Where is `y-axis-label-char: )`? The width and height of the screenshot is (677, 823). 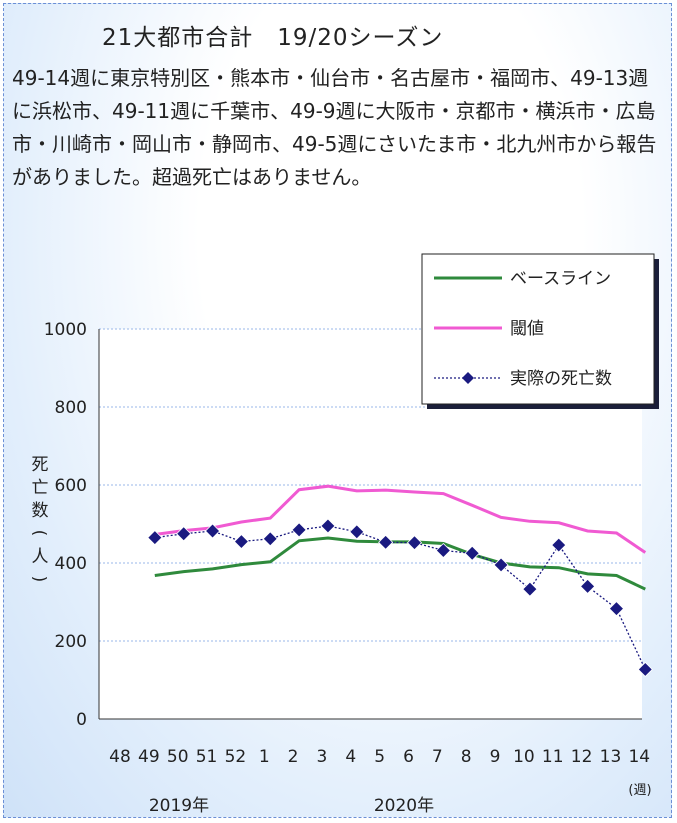 y-axis-label-char: ) is located at coordinates (39, 579).